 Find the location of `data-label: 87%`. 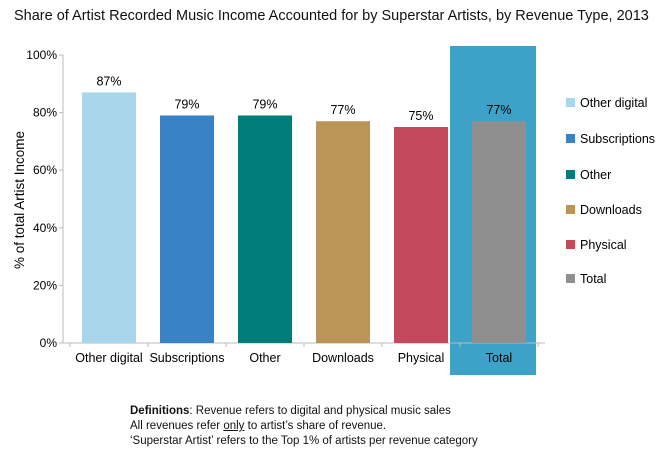

data-label: 87% is located at coordinates (108, 81).